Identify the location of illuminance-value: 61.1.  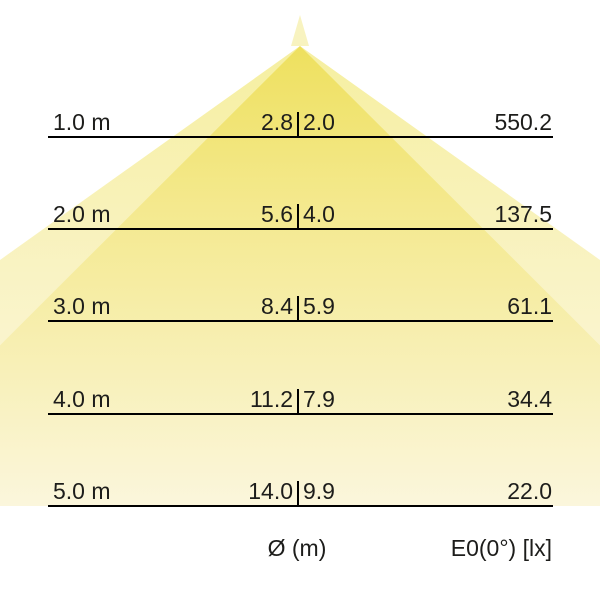
(529, 306).